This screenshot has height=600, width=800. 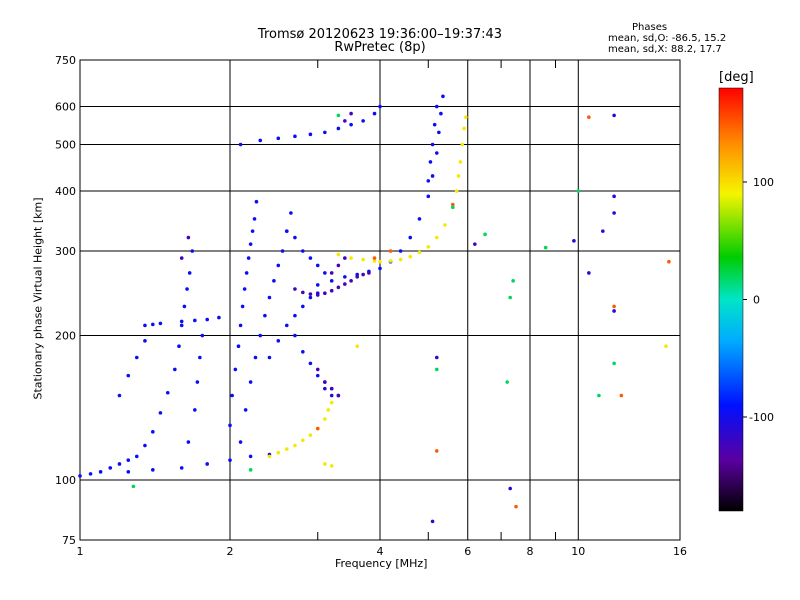 What do you see at coordinates (65, 191) in the screenshot?
I see `y-tick-label: 400` at bounding box center [65, 191].